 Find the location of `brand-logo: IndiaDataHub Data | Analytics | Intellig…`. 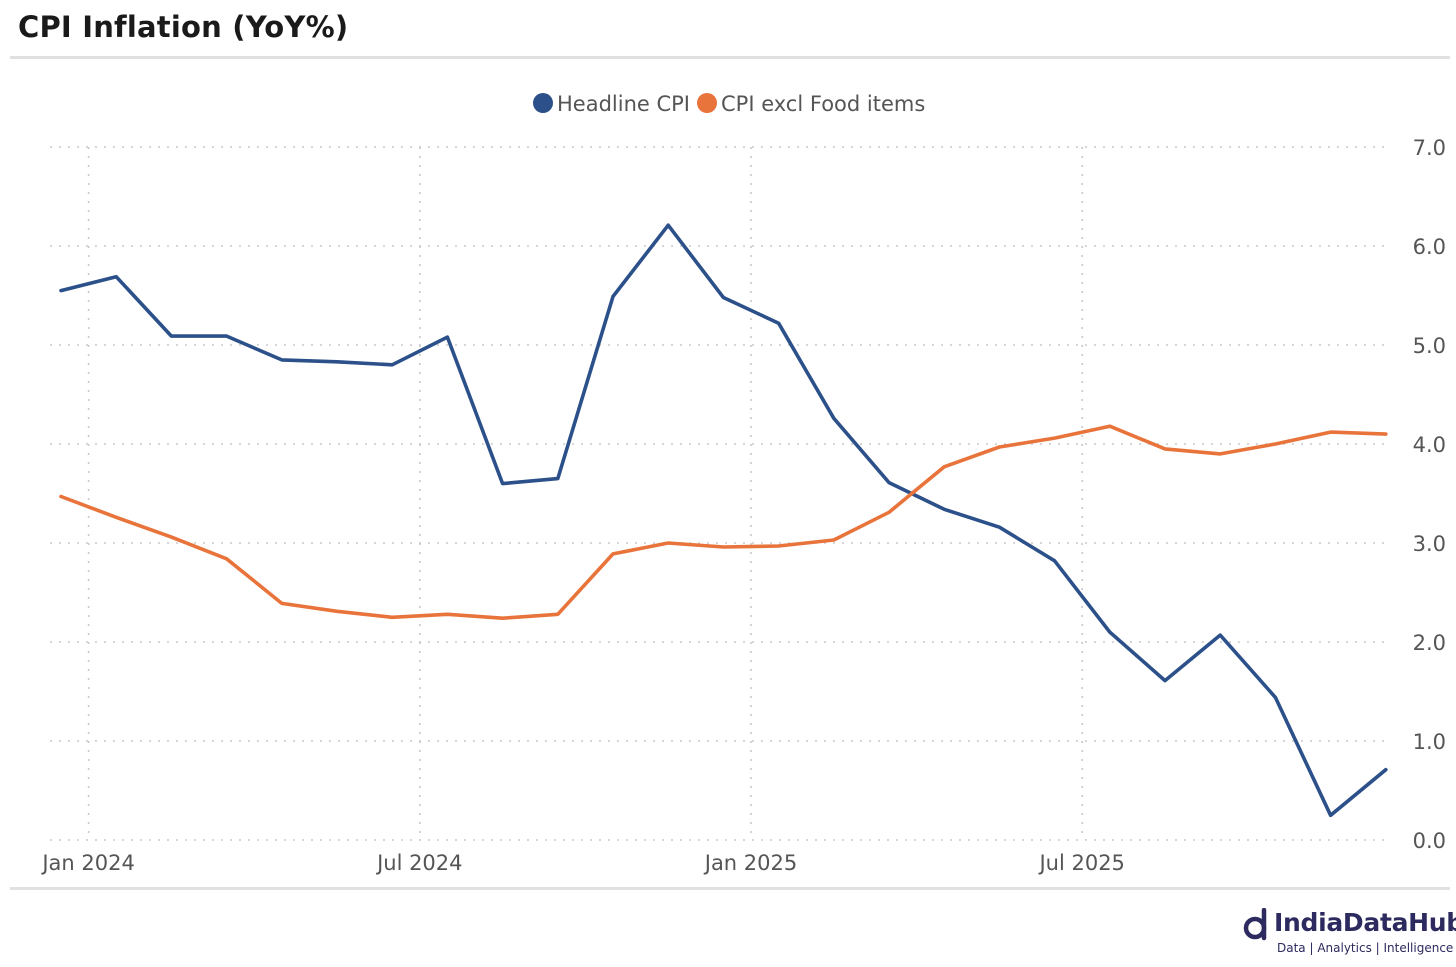

brand-logo: IndiaDataHub Data | Analytics | Intellig… is located at coordinates (1349, 934).